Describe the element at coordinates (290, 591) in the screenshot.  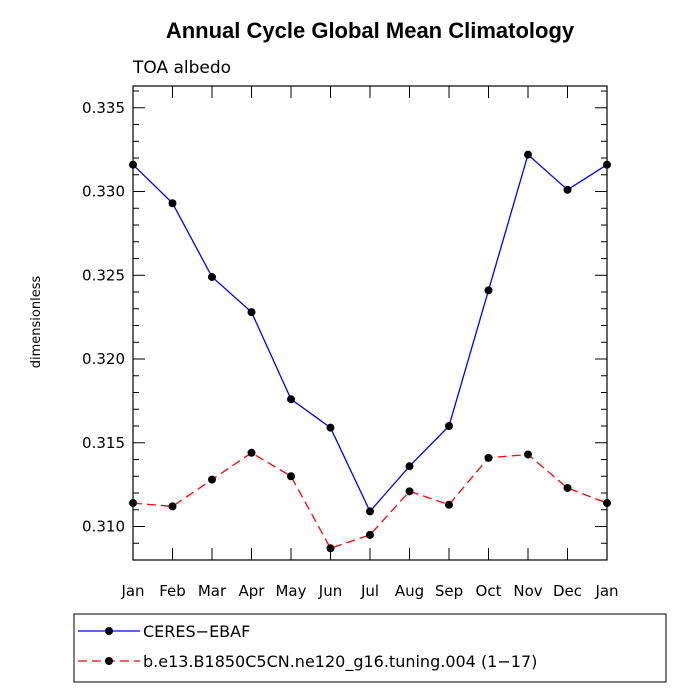
I see `x-tick-label: May` at that location.